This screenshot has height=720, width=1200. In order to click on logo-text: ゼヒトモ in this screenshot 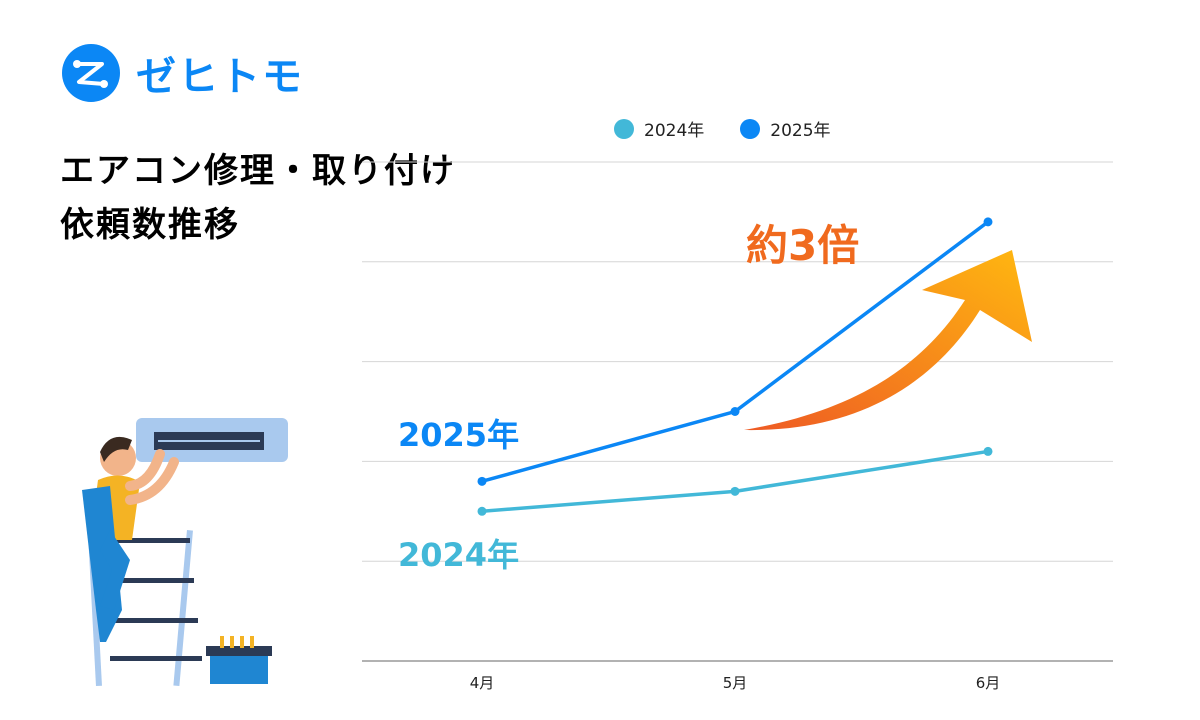, I will do `click(220, 77)`.